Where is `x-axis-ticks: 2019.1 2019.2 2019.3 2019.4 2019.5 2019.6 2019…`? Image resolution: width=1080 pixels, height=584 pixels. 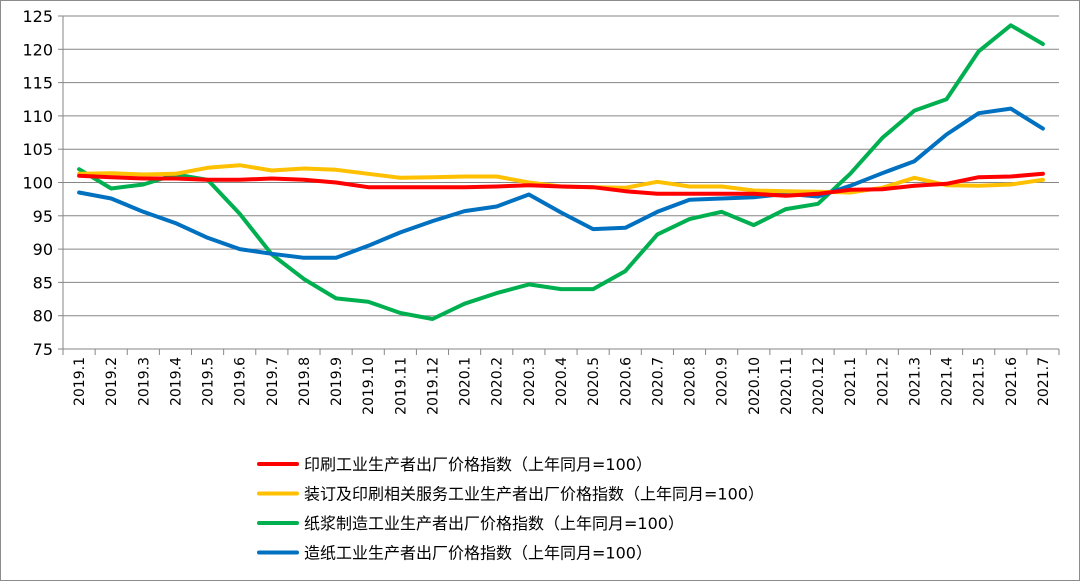
x-axis-ticks: 2019.1 2019.2 2019.3 2019.4 2019.5 2019.6 2019… is located at coordinates (562, 386).